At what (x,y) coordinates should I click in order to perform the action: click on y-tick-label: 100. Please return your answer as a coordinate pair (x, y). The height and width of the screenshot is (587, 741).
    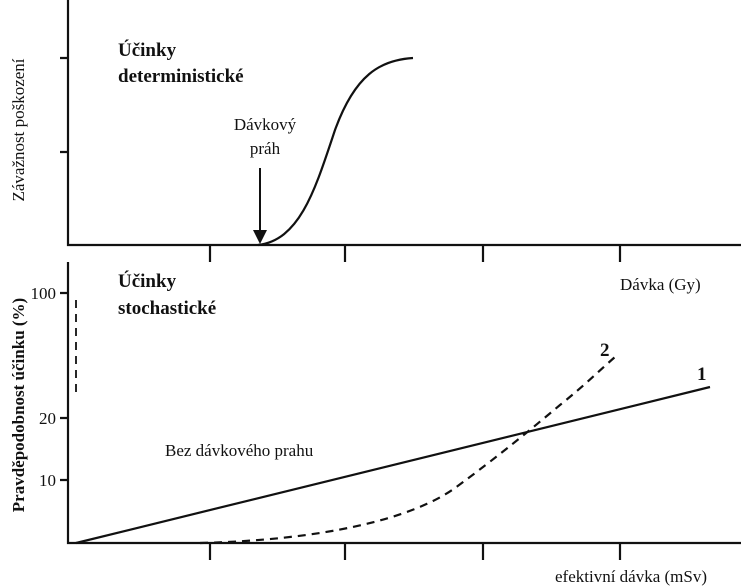
    Looking at the image, I should click on (44, 293).